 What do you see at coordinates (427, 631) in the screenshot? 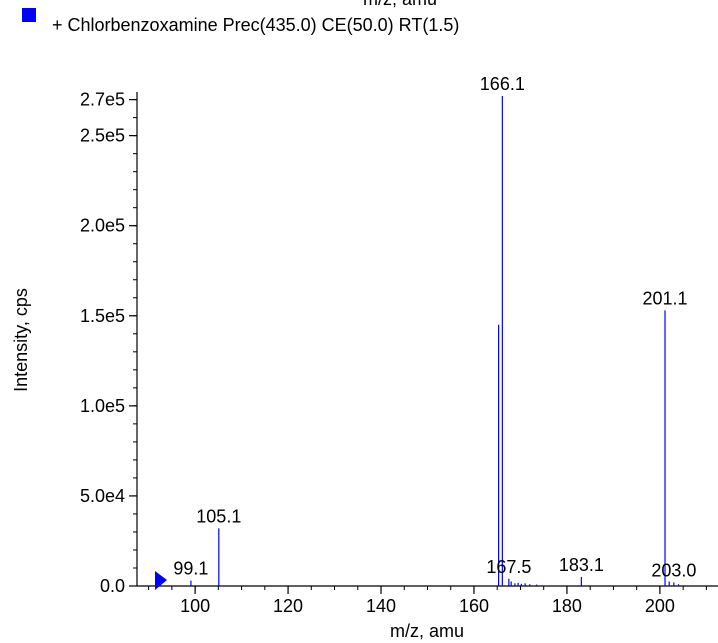
I see `x-axis-title: m/z, amu` at bounding box center [427, 631].